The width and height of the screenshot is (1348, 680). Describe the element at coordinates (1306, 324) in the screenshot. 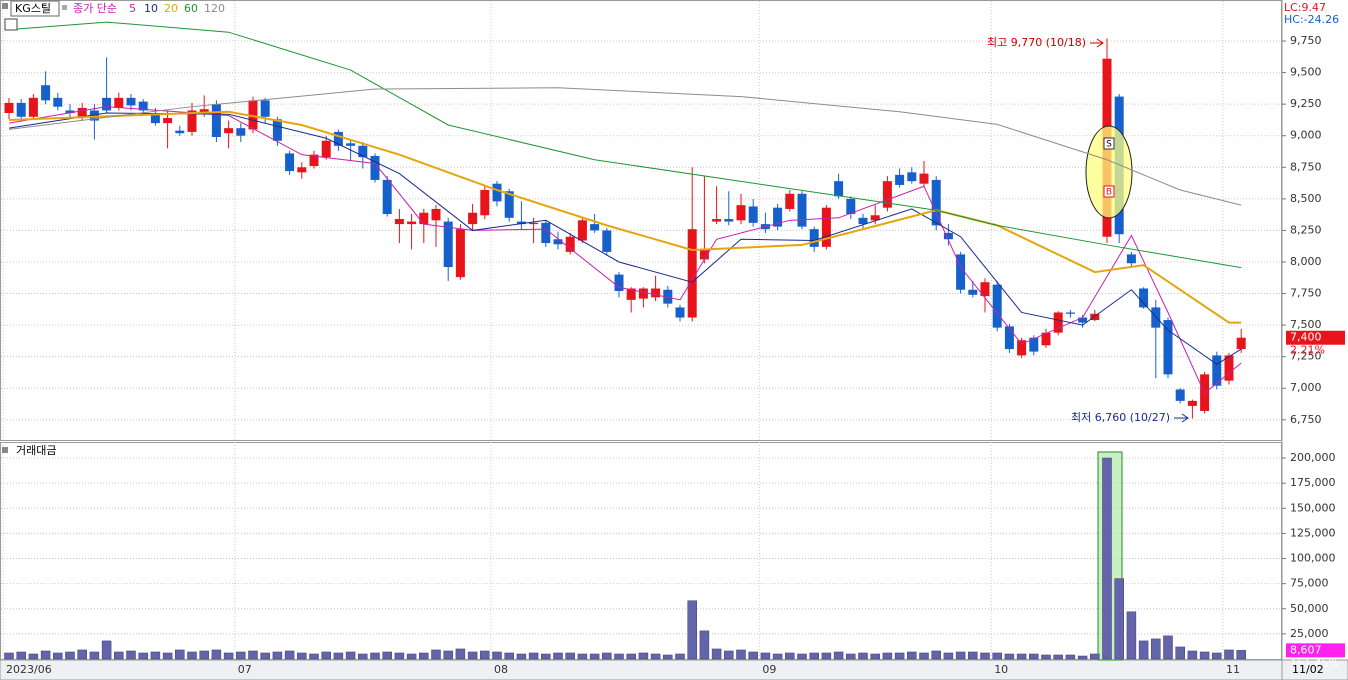

I see `y-tick-label: 7,500` at that location.